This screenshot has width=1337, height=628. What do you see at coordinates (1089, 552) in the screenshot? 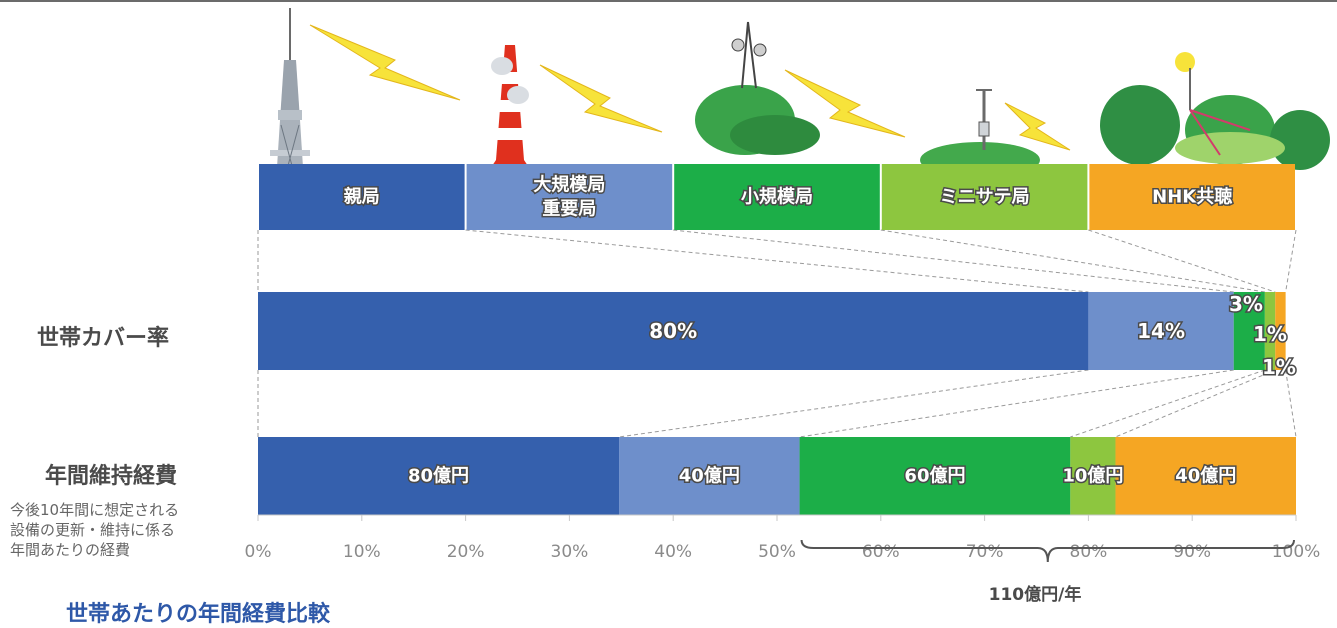
I see `x-tick-label: 80%` at bounding box center [1089, 552].